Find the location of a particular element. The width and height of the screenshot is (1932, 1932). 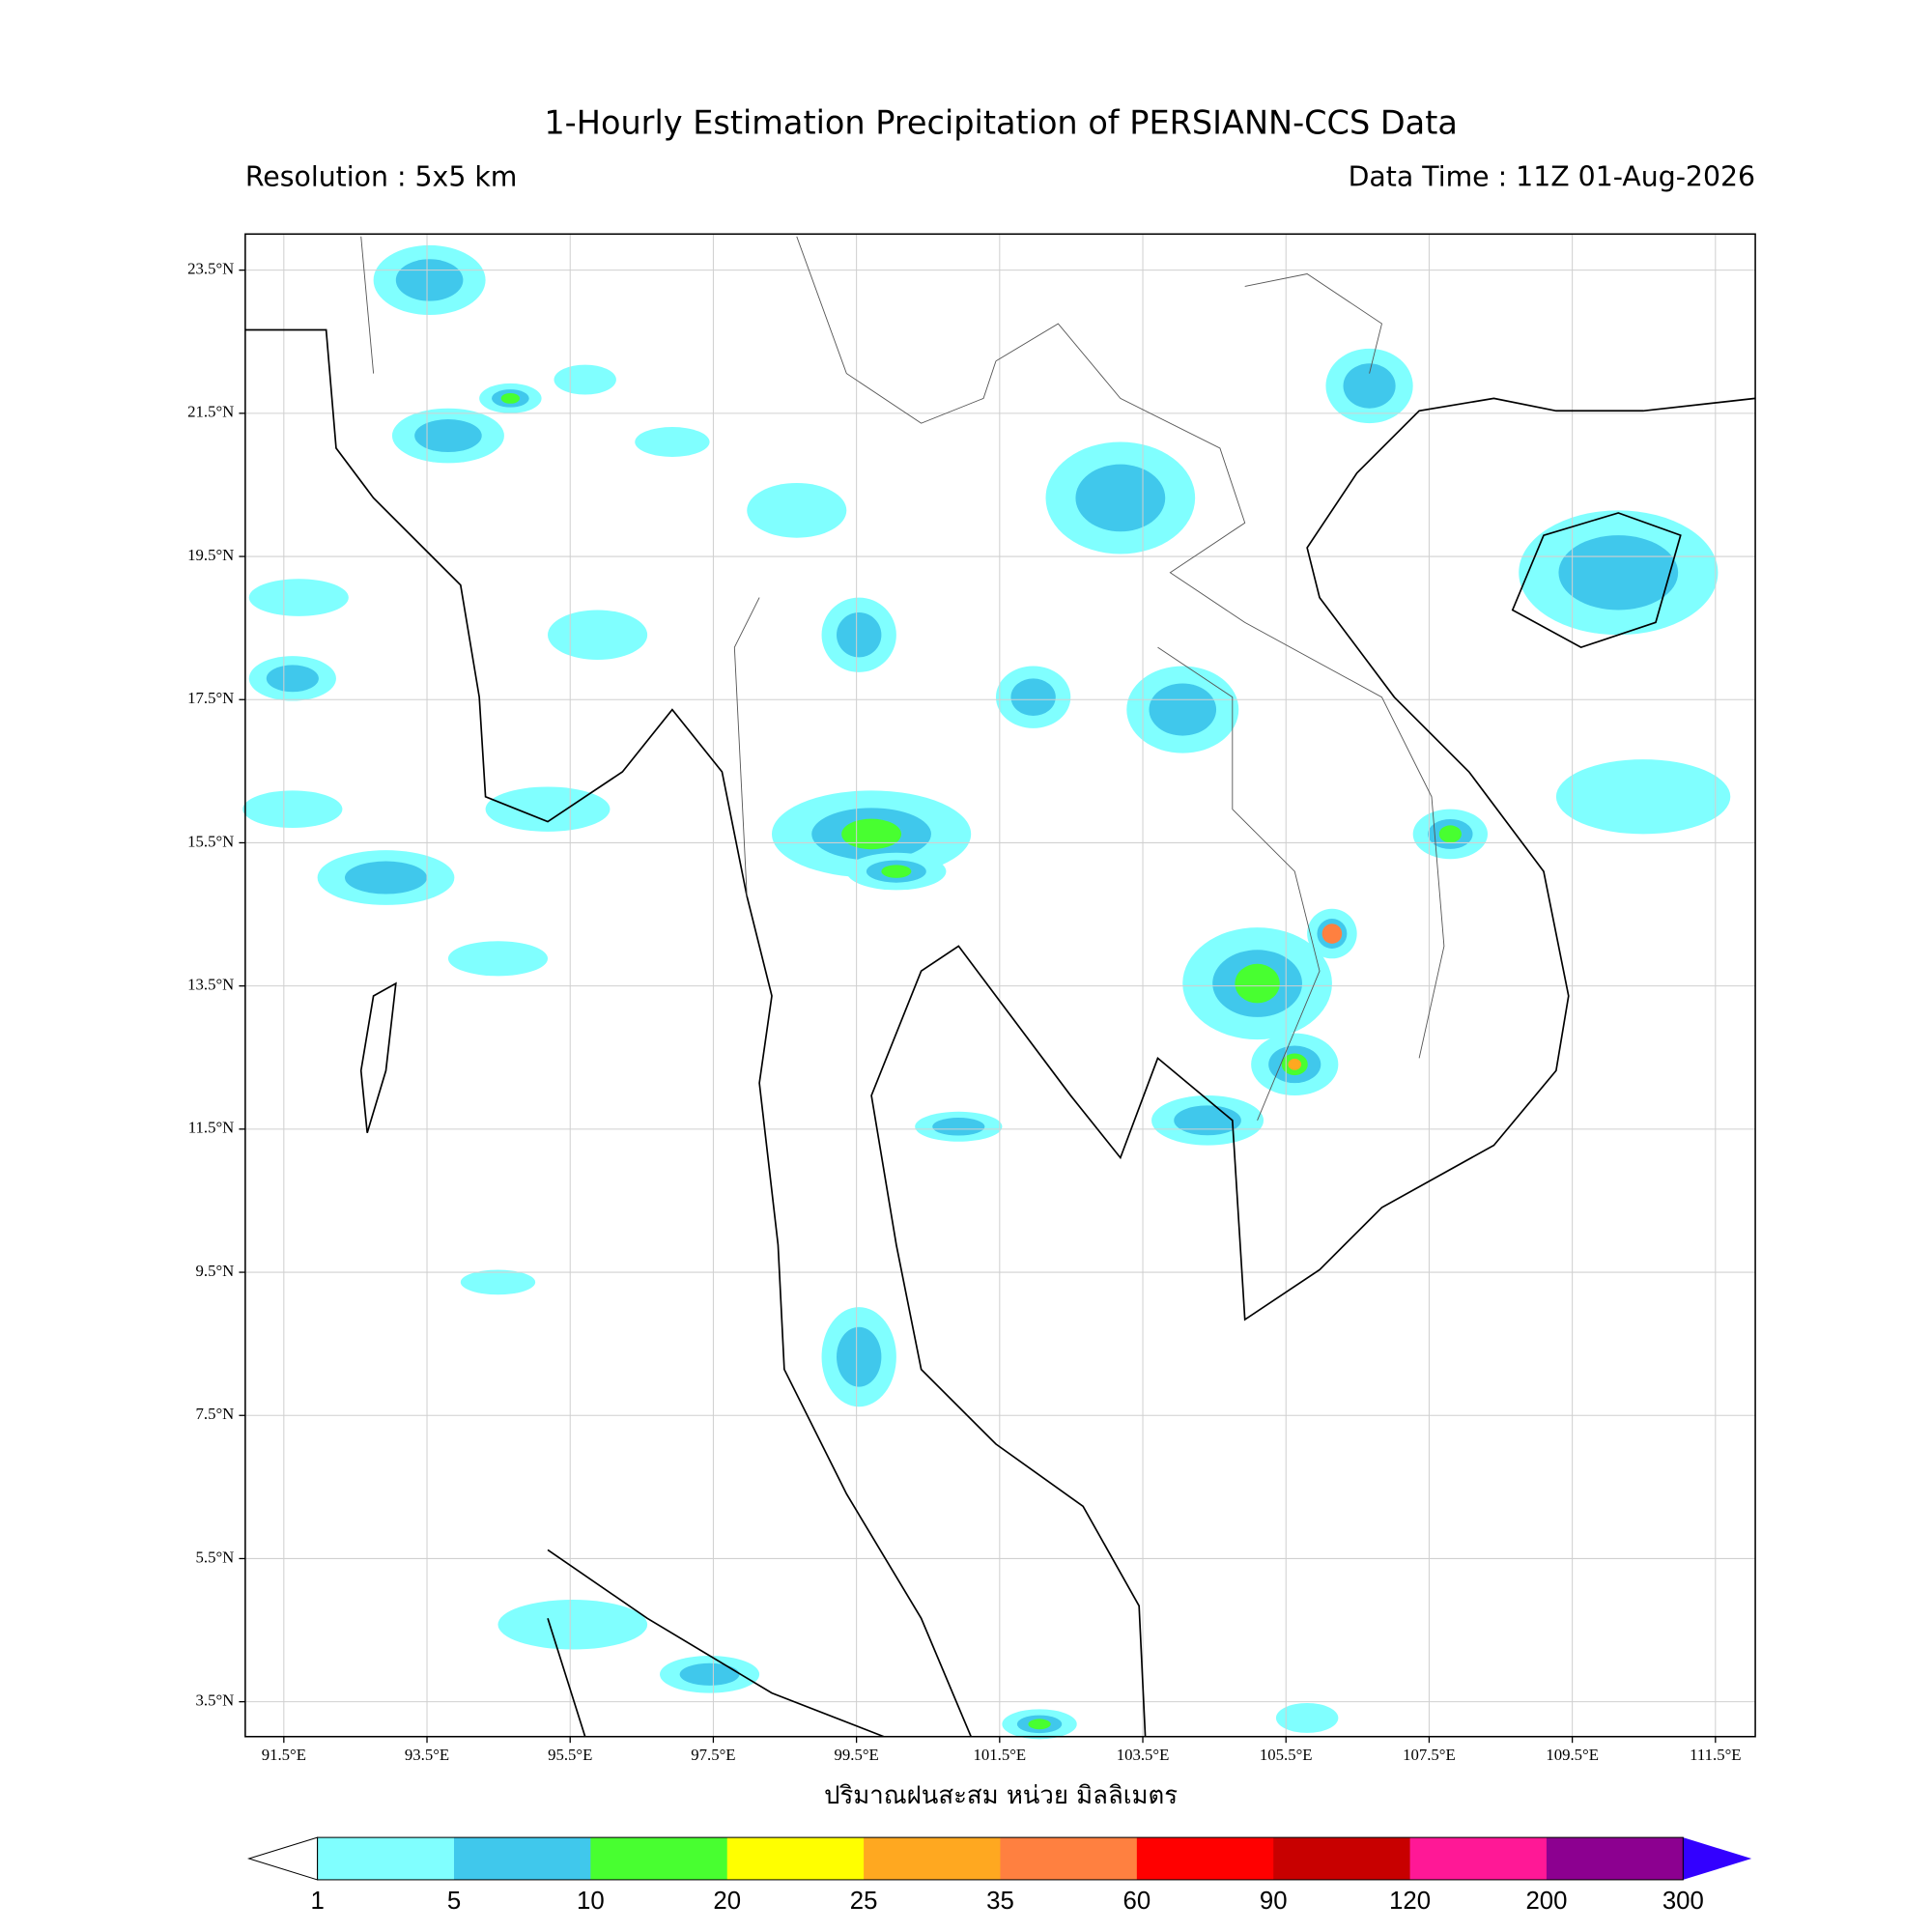

lat-label: 15.5°N is located at coordinates (210, 841).